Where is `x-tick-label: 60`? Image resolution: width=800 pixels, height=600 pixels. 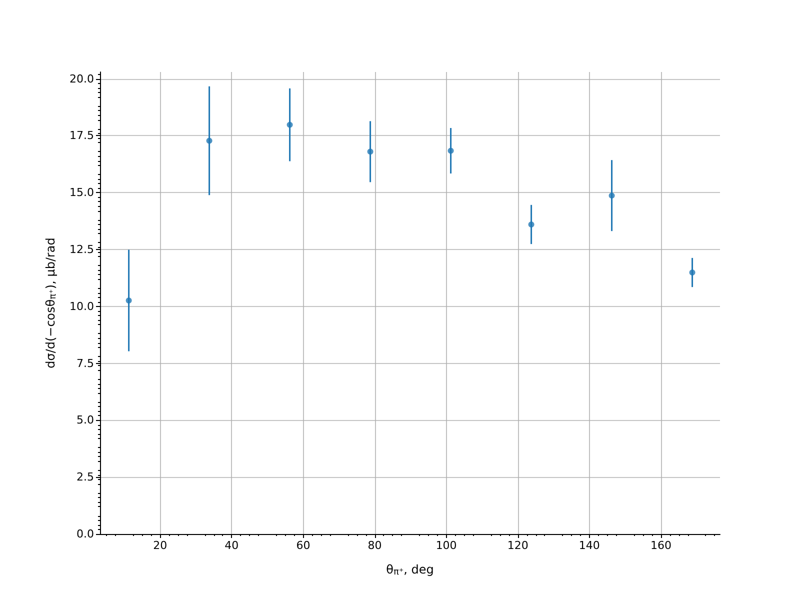
x-tick-label: 60 is located at coordinates (303, 545).